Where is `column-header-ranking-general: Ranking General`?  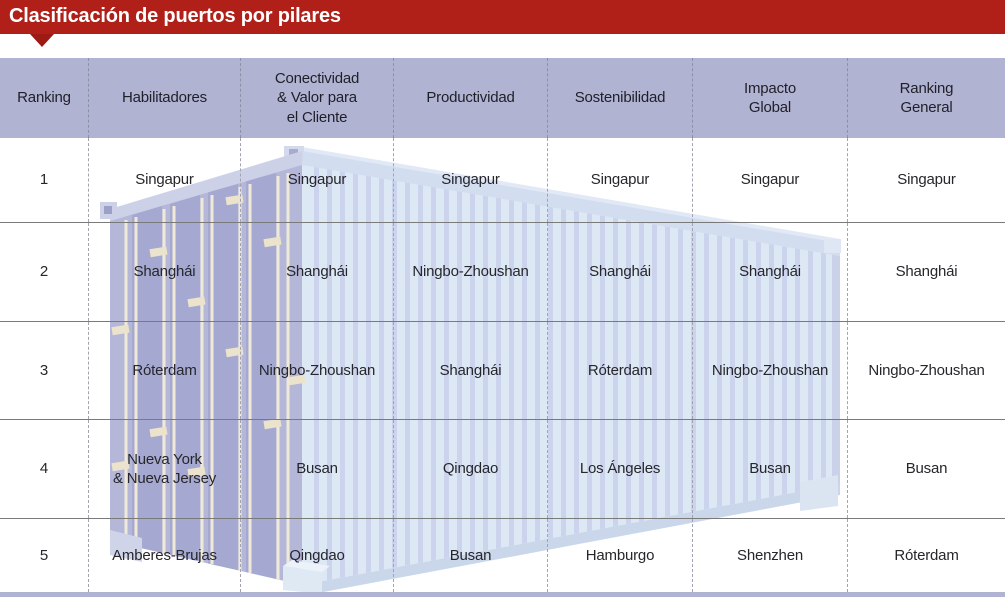
column-header-ranking-general: Ranking General is located at coordinates (926, 98).